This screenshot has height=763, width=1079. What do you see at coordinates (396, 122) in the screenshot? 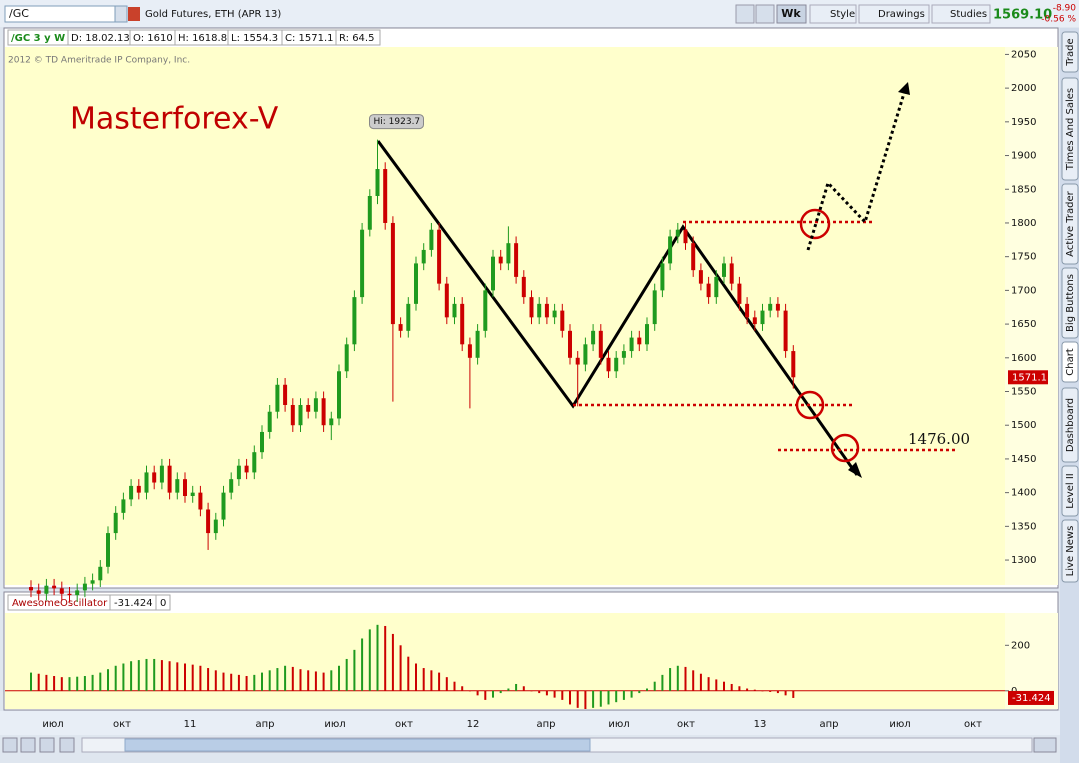
I see `high-tag` at bounding box center [396, 122].